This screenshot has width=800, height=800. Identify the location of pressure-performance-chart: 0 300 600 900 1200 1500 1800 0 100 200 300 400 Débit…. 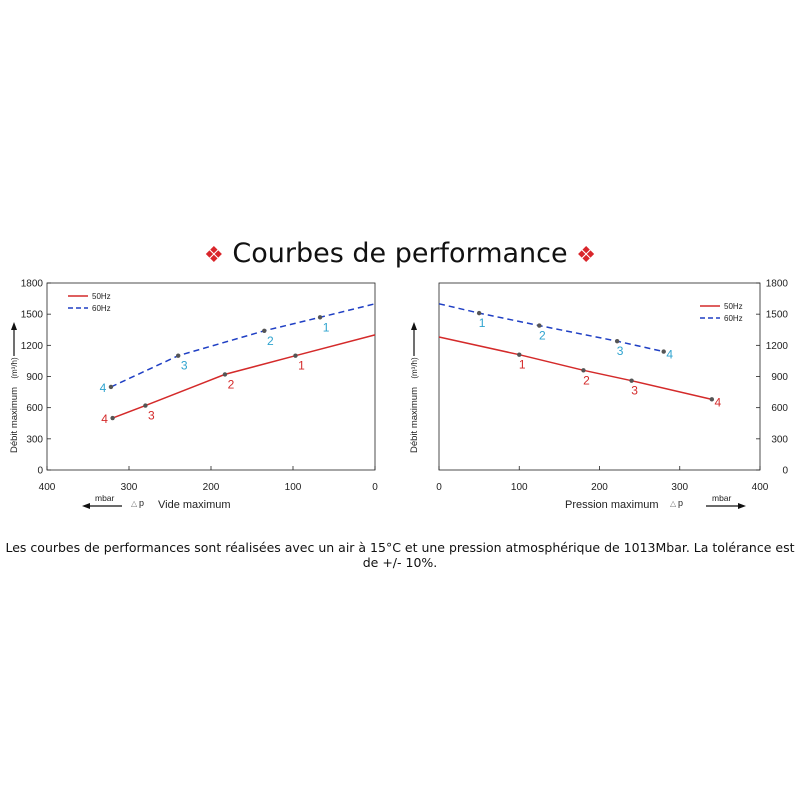
(599, 395).